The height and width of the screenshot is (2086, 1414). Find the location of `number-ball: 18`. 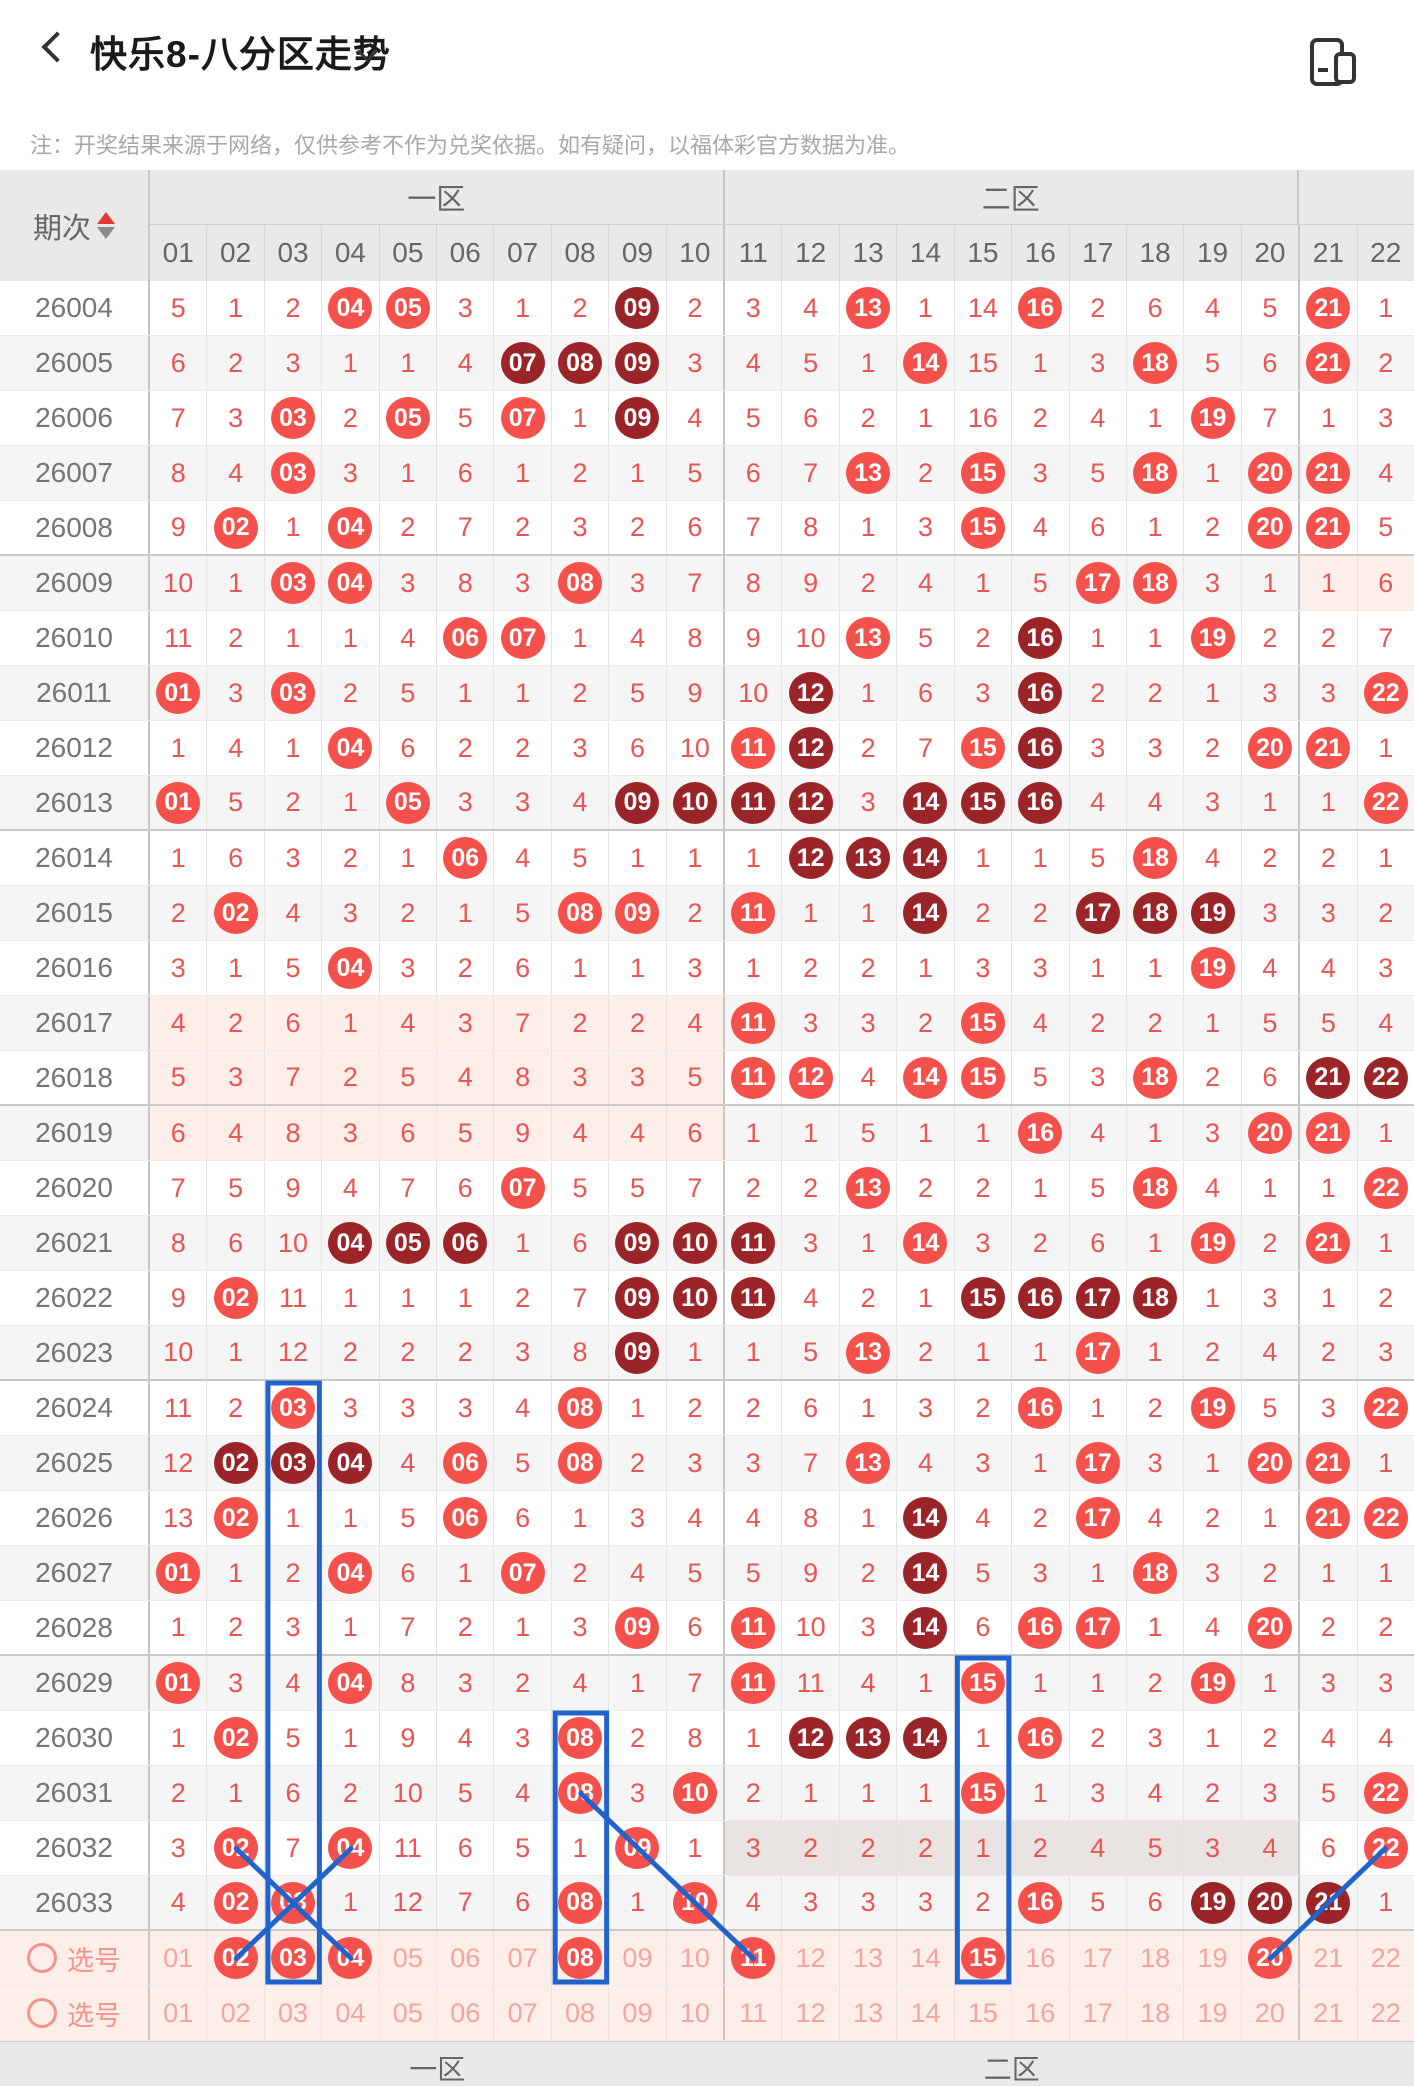

number-ball: 18 is located at coordinates (1155, 1077).